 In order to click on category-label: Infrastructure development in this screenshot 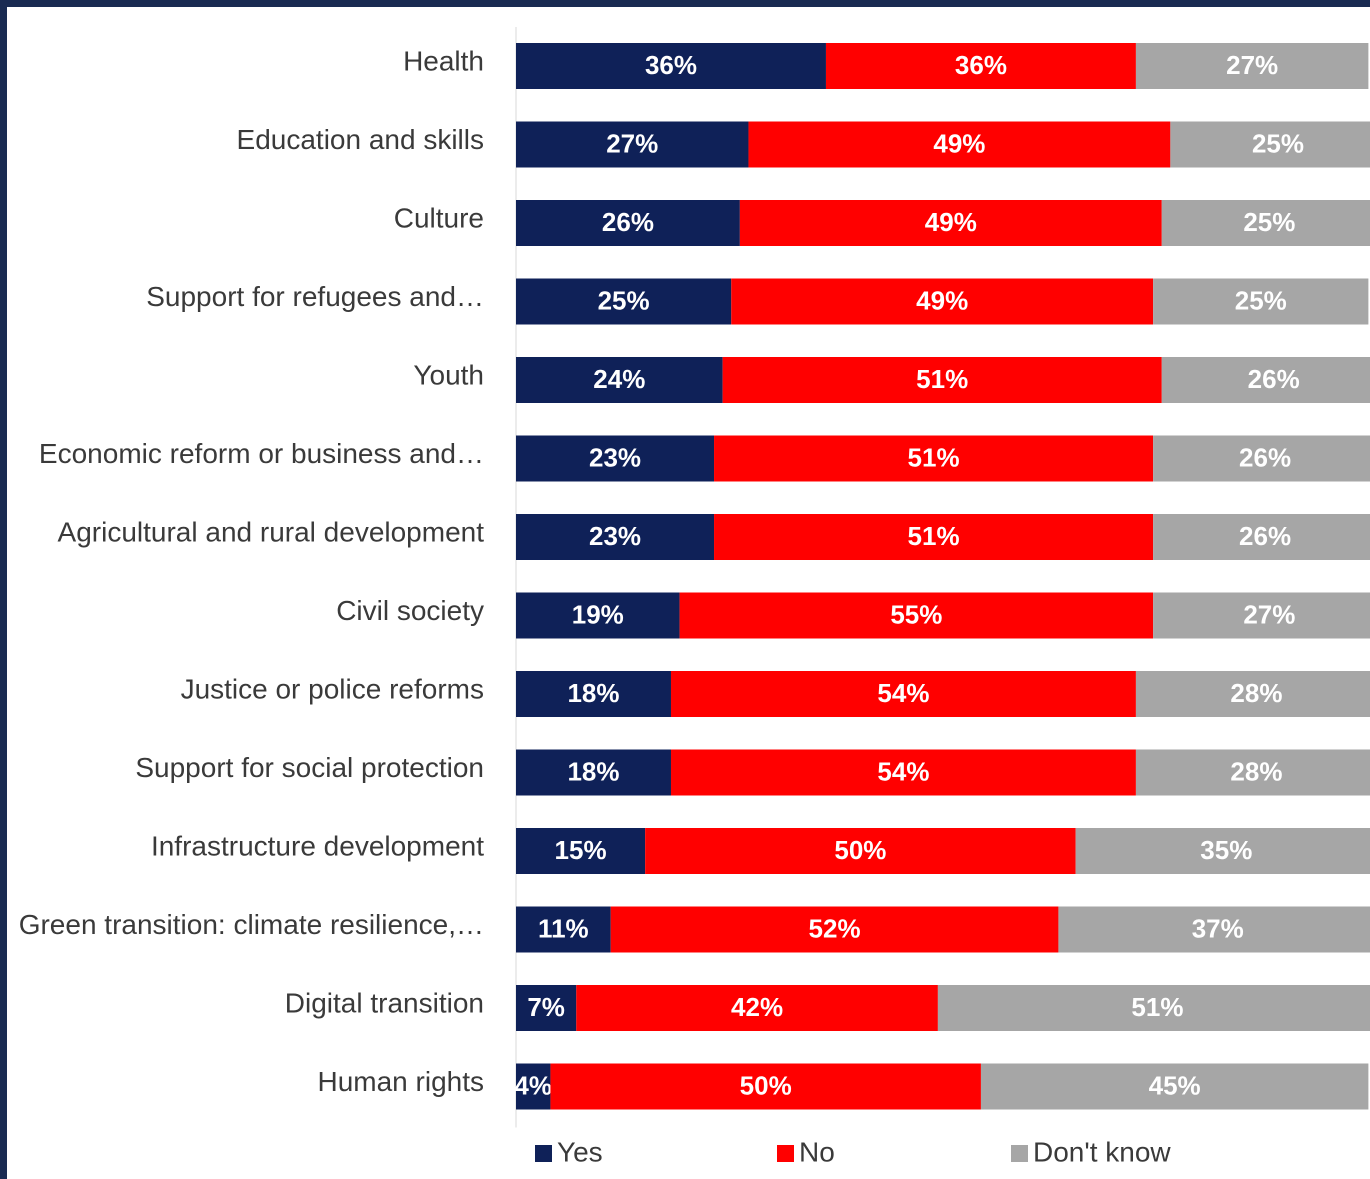, I will do `click(317, 845)`.